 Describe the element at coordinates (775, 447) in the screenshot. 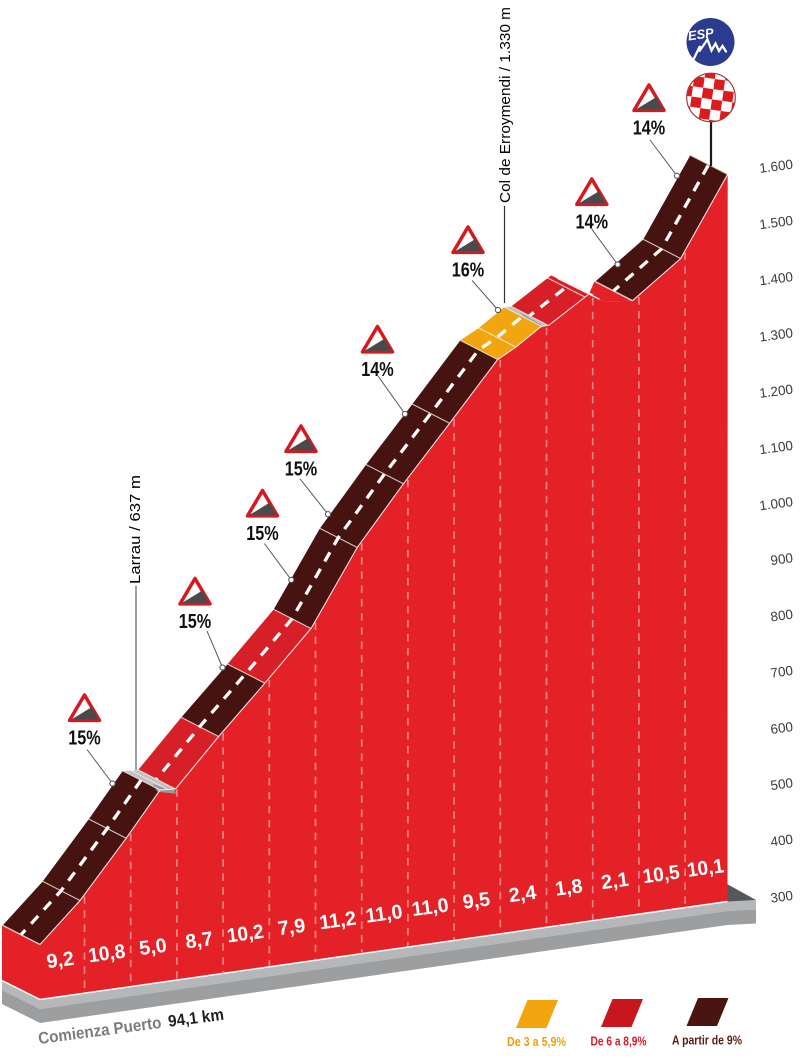

I see `svg-text: 1.100` at that location.